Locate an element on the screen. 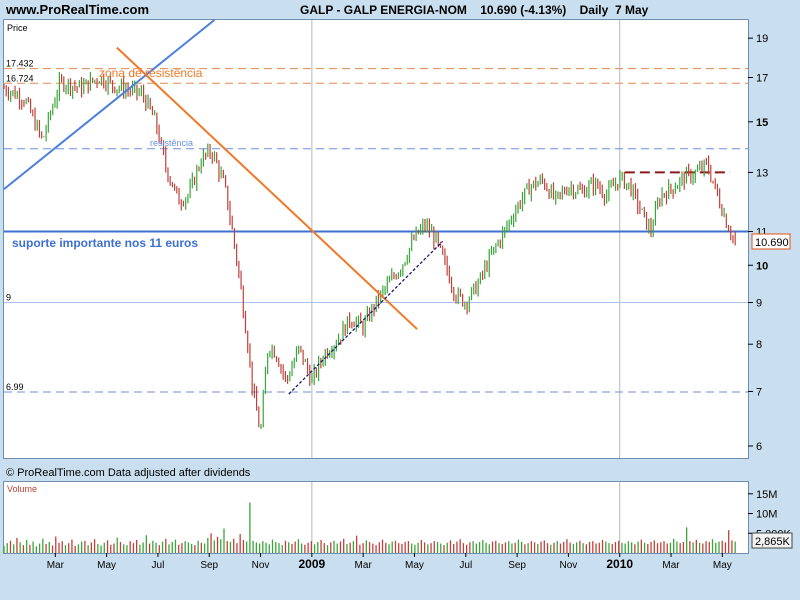  last-price-badge-text: 10.690 is located at coordinates (772, 243).